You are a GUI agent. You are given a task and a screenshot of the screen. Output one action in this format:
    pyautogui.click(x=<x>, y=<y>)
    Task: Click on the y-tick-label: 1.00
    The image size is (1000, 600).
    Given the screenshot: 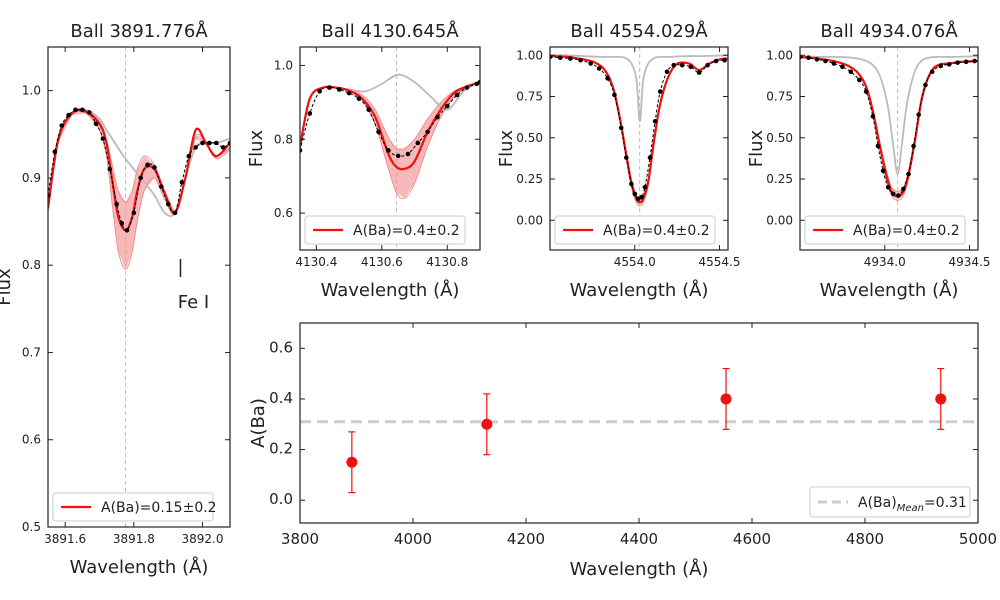 What is the action you would take?
    pyautogui.click(x=529, y=55)
    